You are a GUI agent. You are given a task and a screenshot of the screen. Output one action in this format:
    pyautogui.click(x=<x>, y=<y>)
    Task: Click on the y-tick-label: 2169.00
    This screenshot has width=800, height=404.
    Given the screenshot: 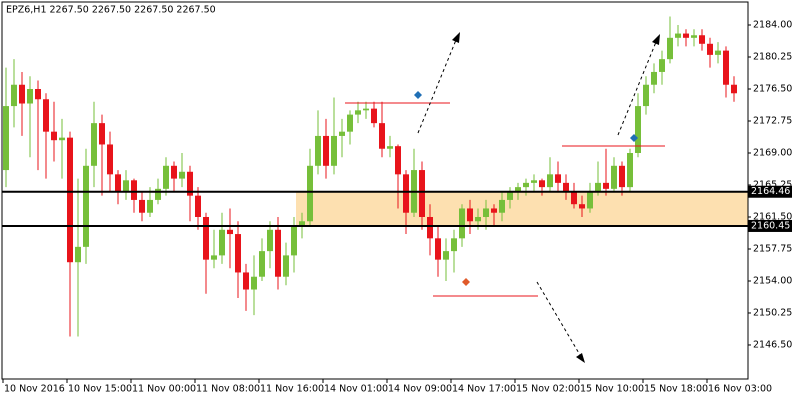 What is the action you would take?
    pyautogui.click(x=772, y=153)
    